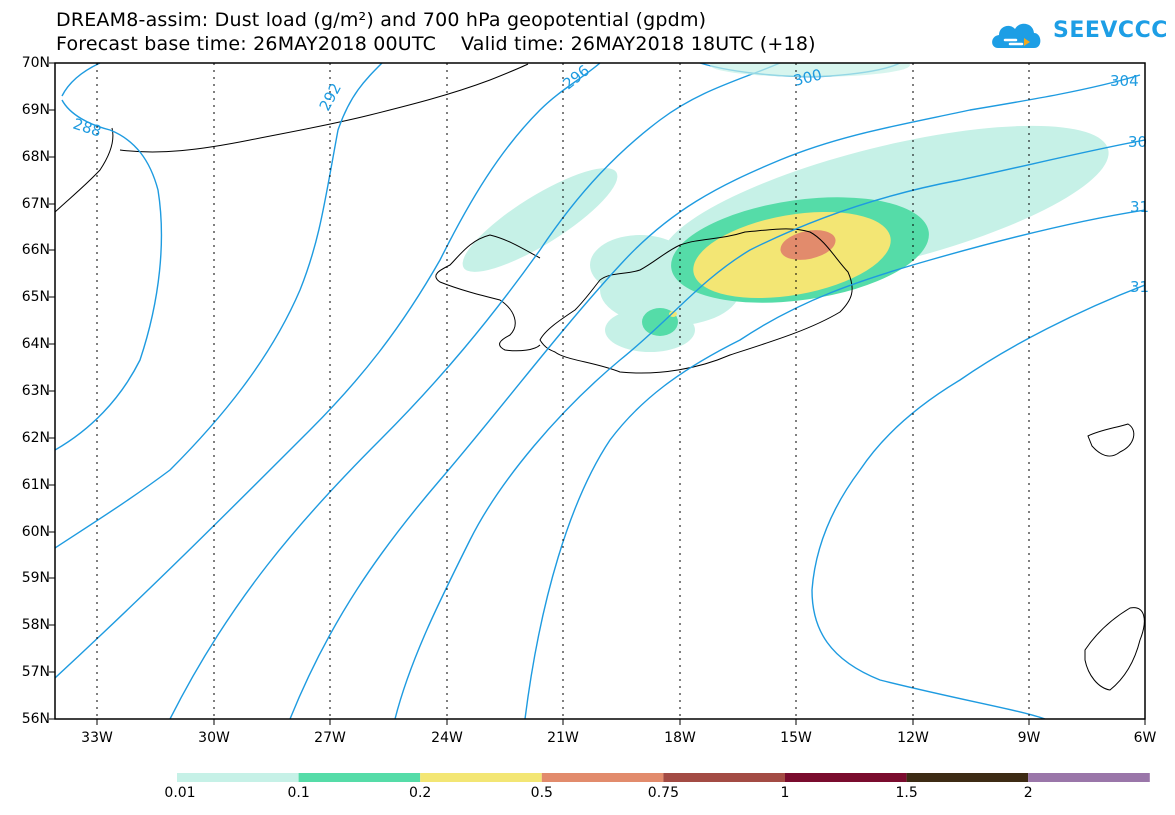 This screenshot has height=815, width=1175. Describe the element at coordinates (35, 531) in the screenshot. I see `latitude-label: 60N` at that location.